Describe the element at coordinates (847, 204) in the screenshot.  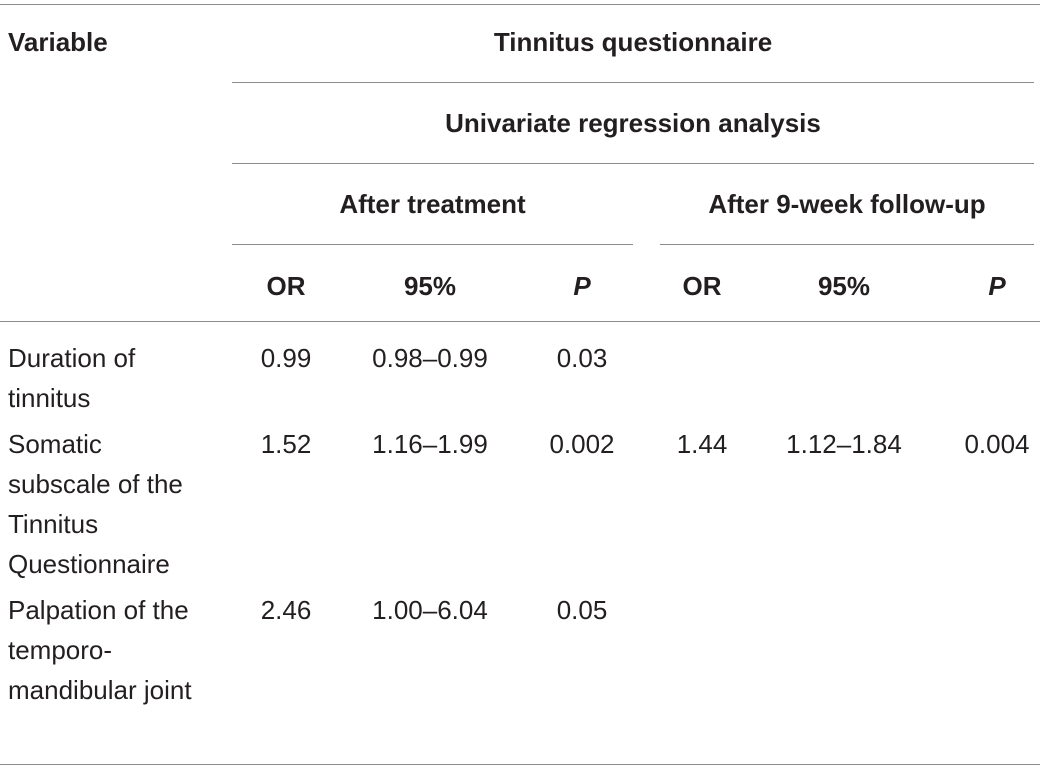
I see `header-after-followup: After 9-week follow-up` at that location.